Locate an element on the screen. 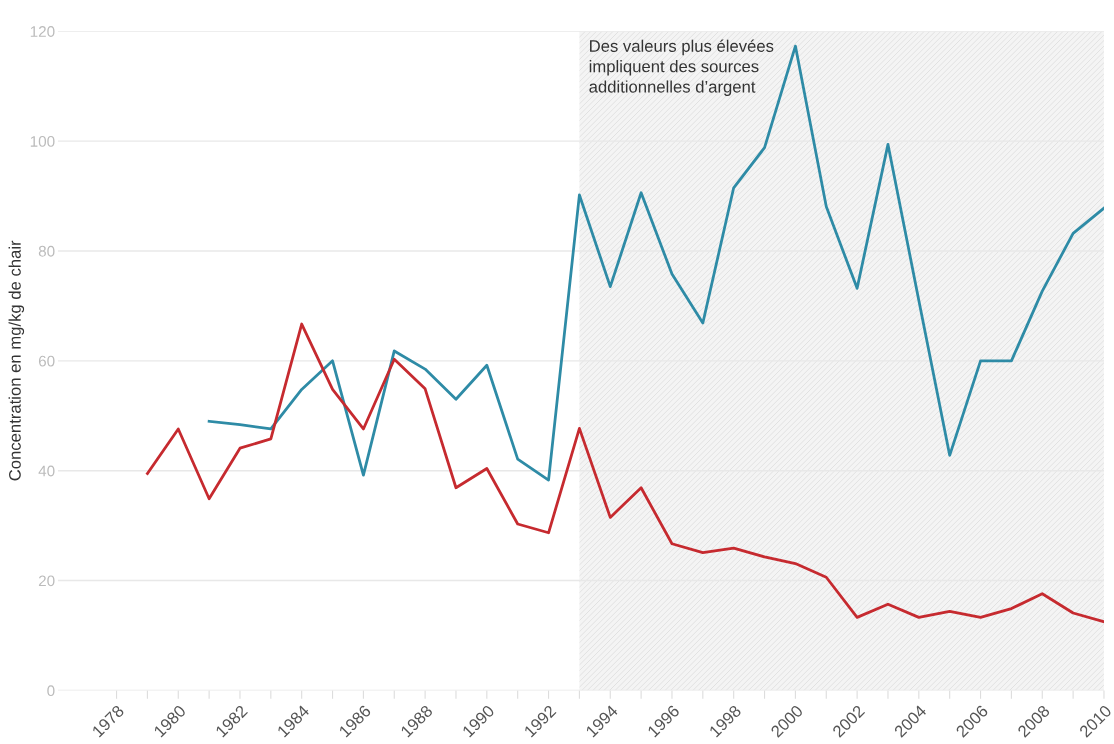 The image size is (1114, 744). y-tick-label: 100 is located at coordinates (42, 141).